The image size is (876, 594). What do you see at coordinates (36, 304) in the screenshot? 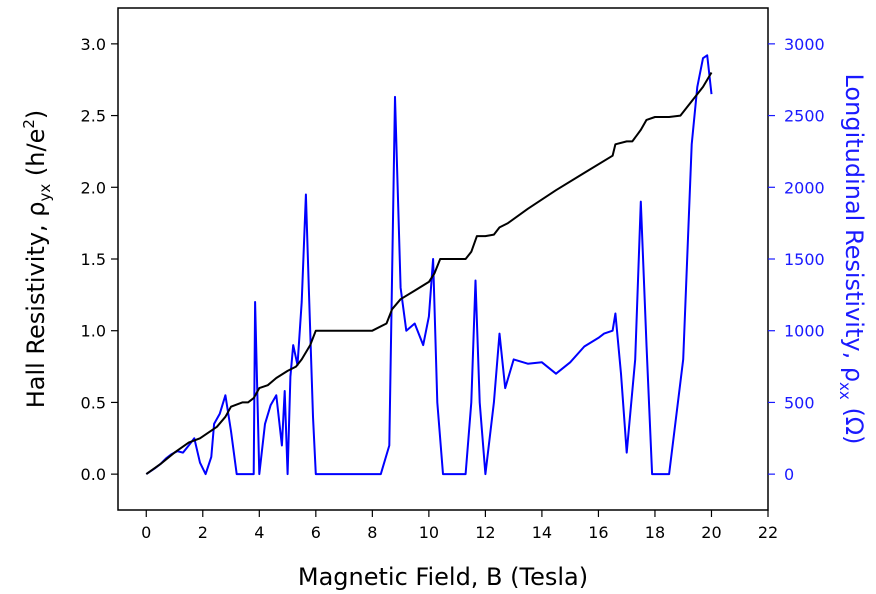
I see `y-left-text: Hall Resistivity, ρ` at bounding box center [36, 304].